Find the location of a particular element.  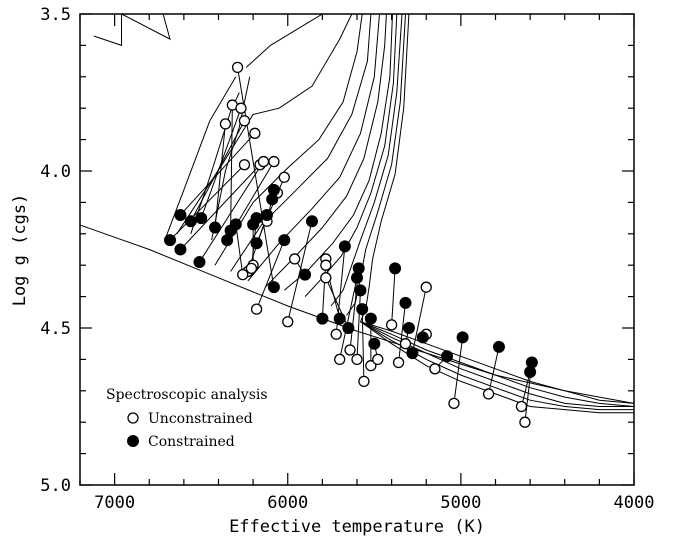

legend-open-circle-marker is located at coordinates (133, 418).